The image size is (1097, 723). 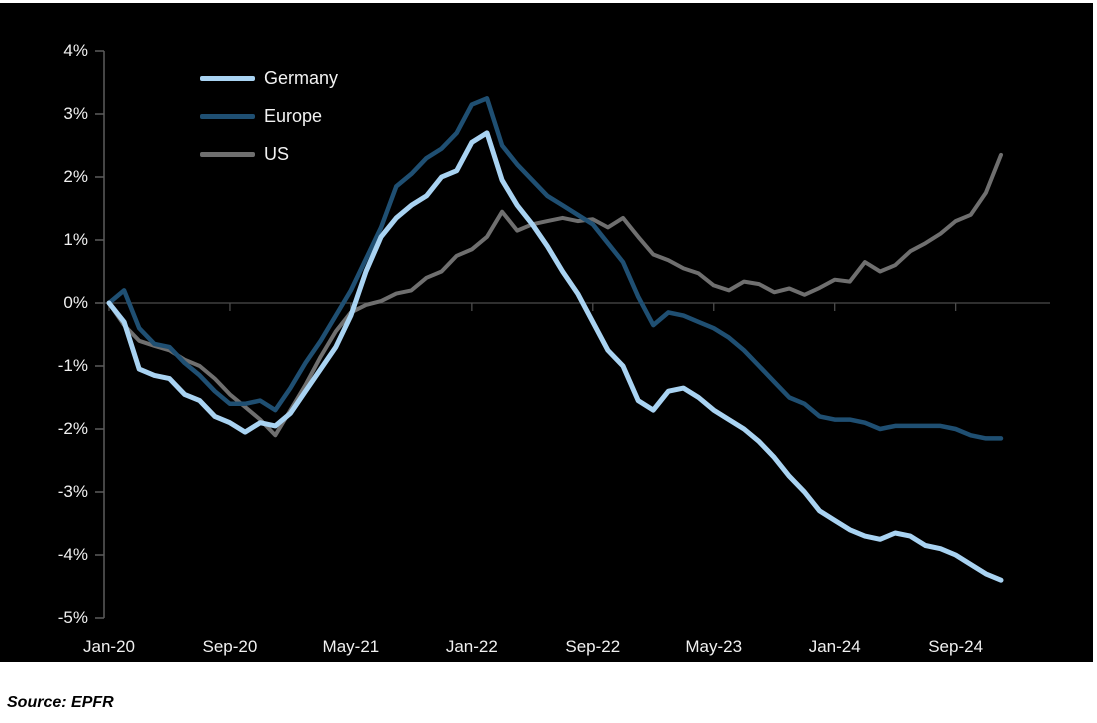 What do you see at coordinates (72, 617) in the screenshot?
I see `y-tick-label: -5%` at bounding box center [72, 617].